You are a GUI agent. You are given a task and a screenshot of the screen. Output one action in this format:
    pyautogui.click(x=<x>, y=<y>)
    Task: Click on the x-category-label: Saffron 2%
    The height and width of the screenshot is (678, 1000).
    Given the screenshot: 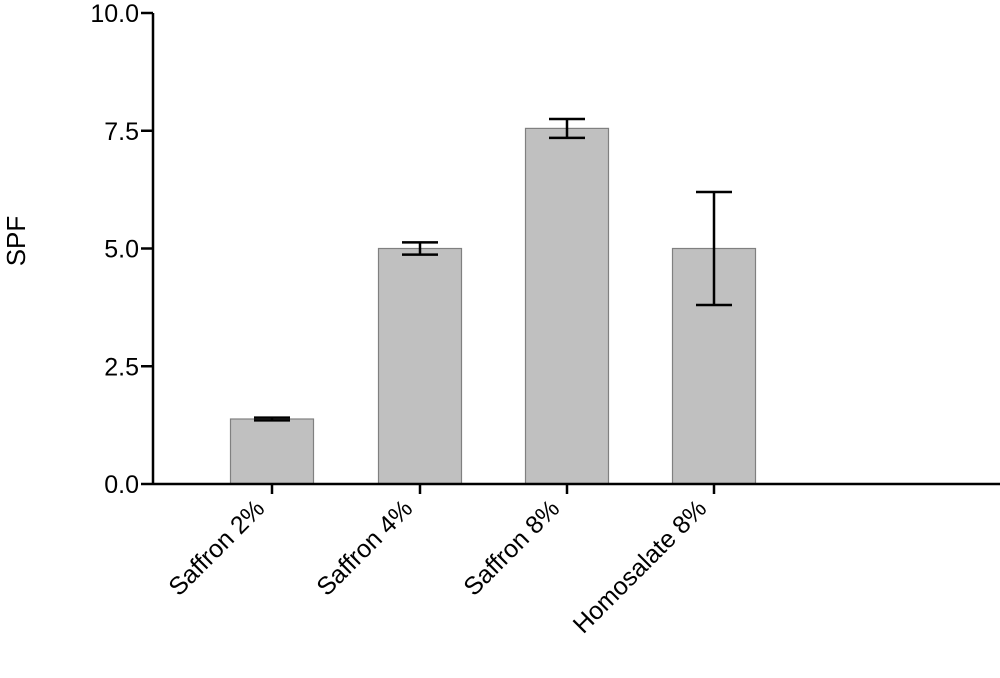 What is the action you would take?
    pyautogui.click(x=216, y=547)
    